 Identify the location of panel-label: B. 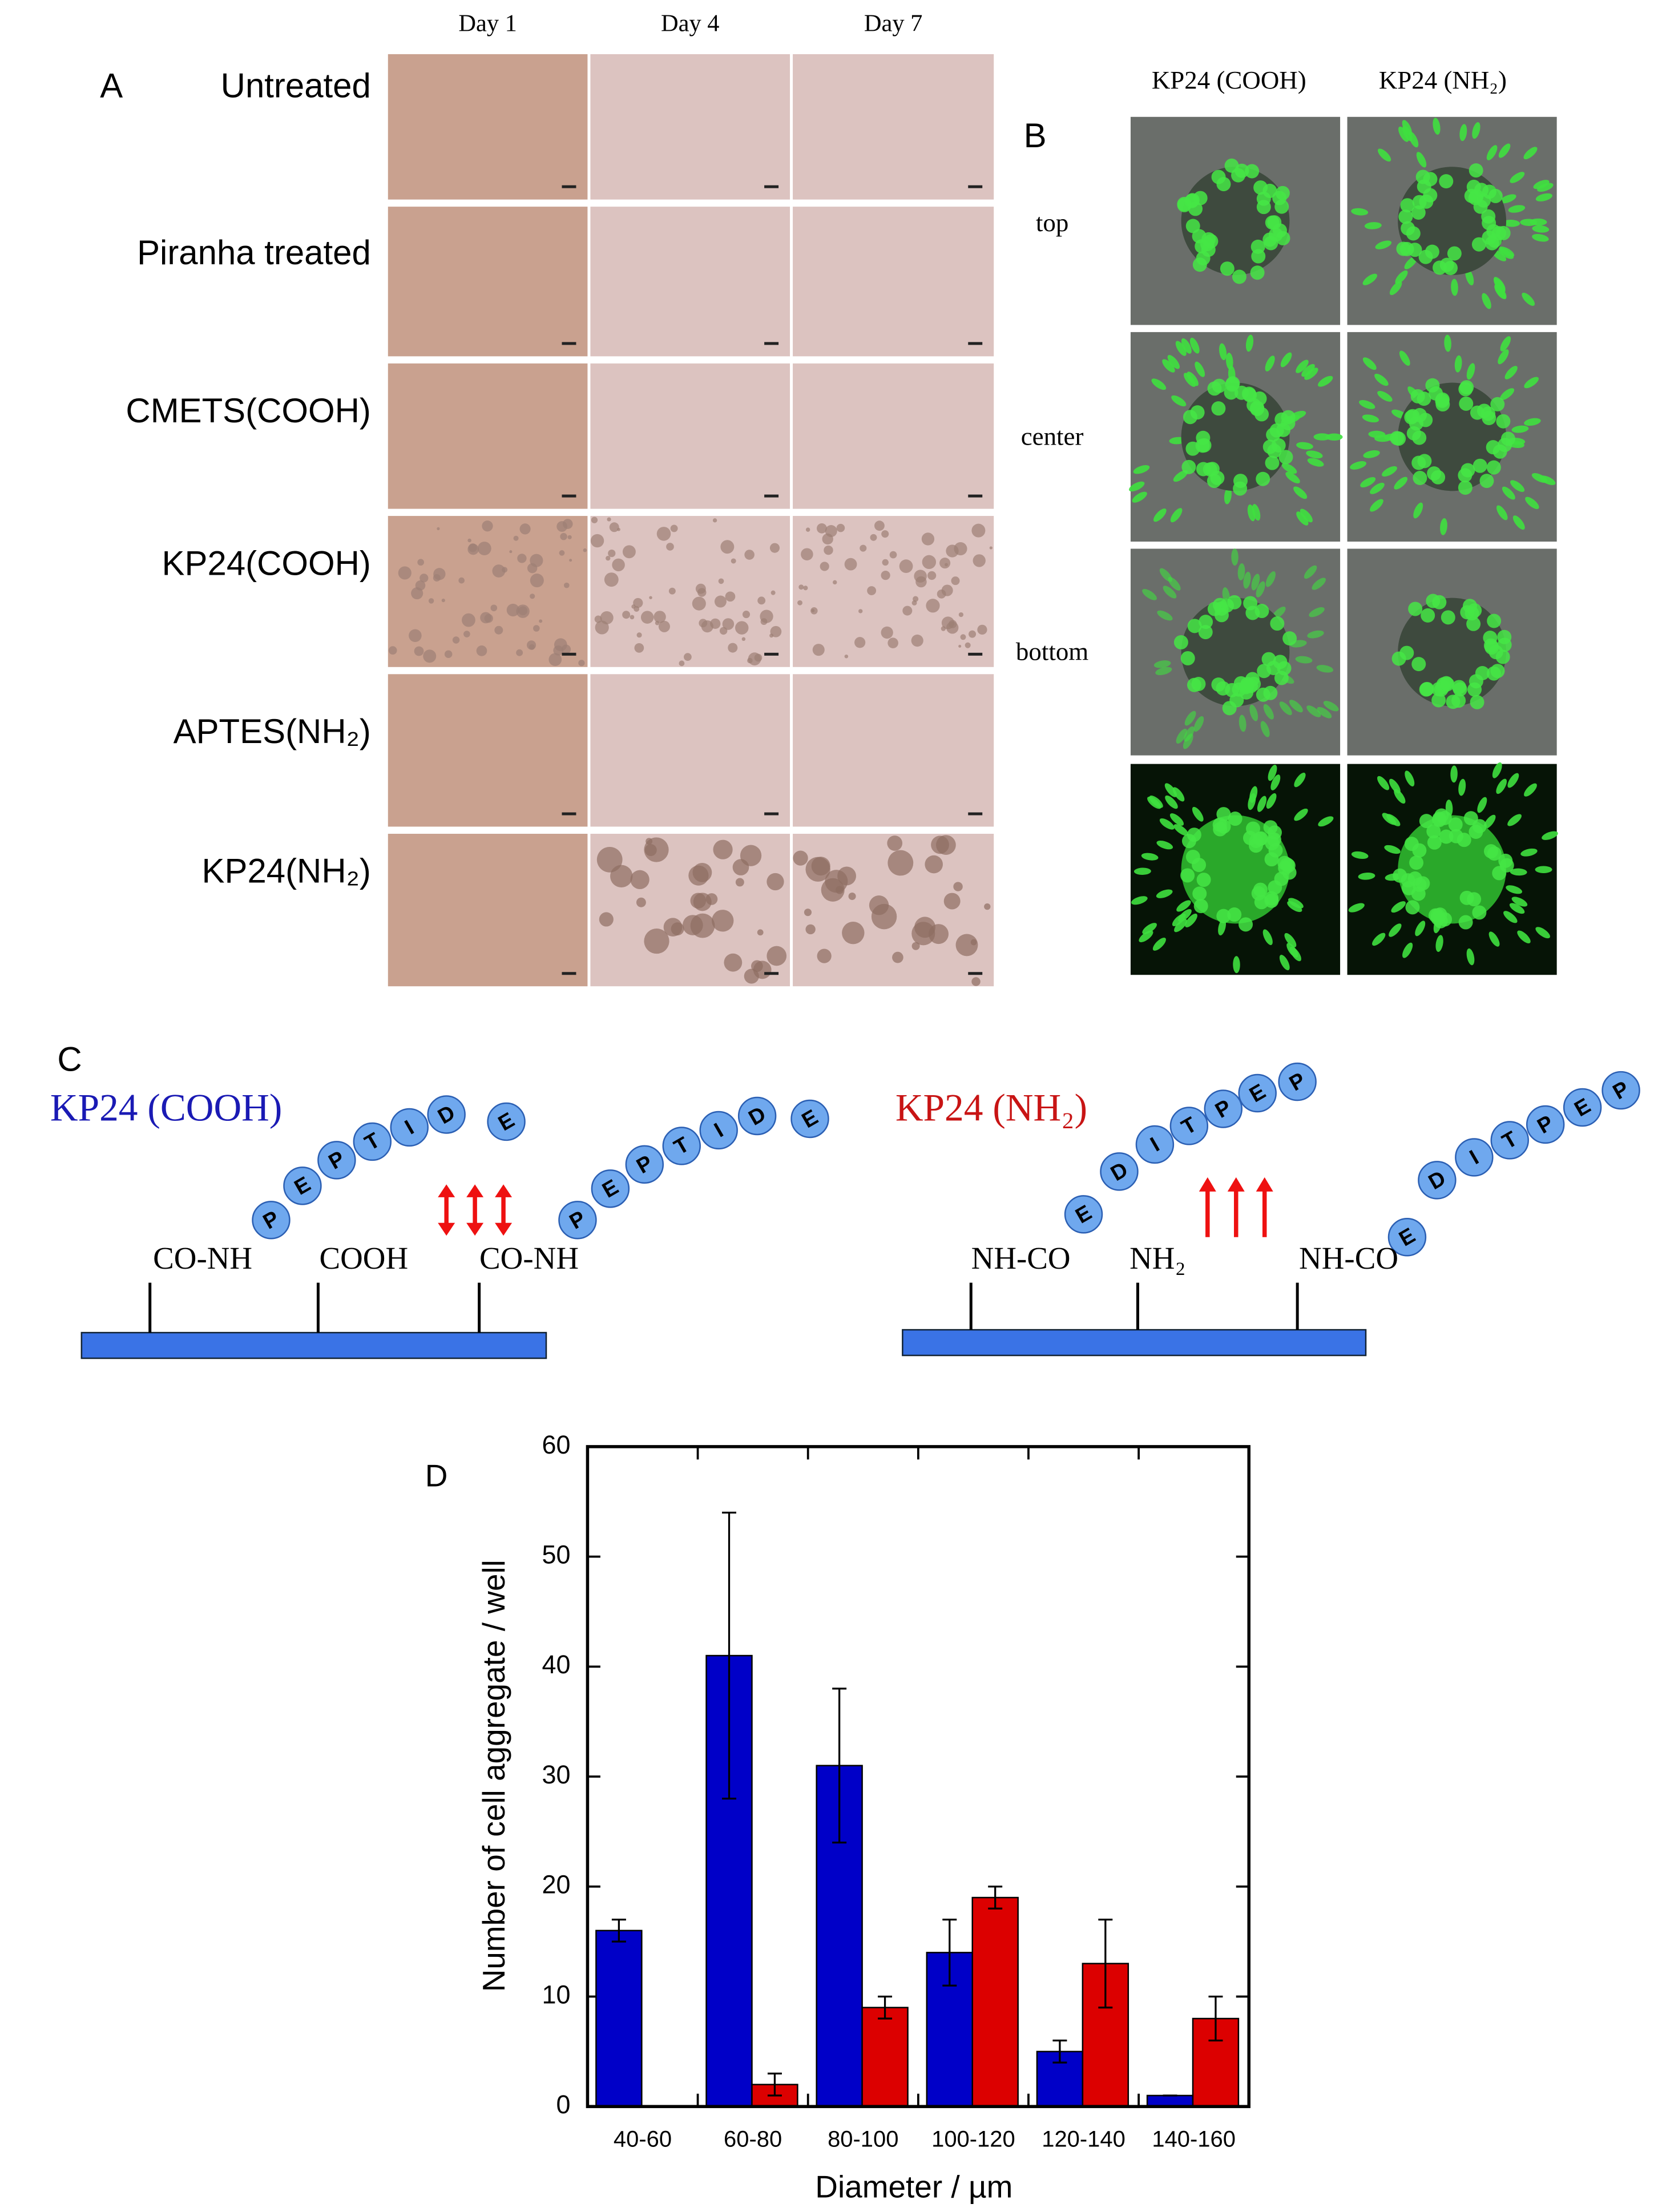
(1035, 135).